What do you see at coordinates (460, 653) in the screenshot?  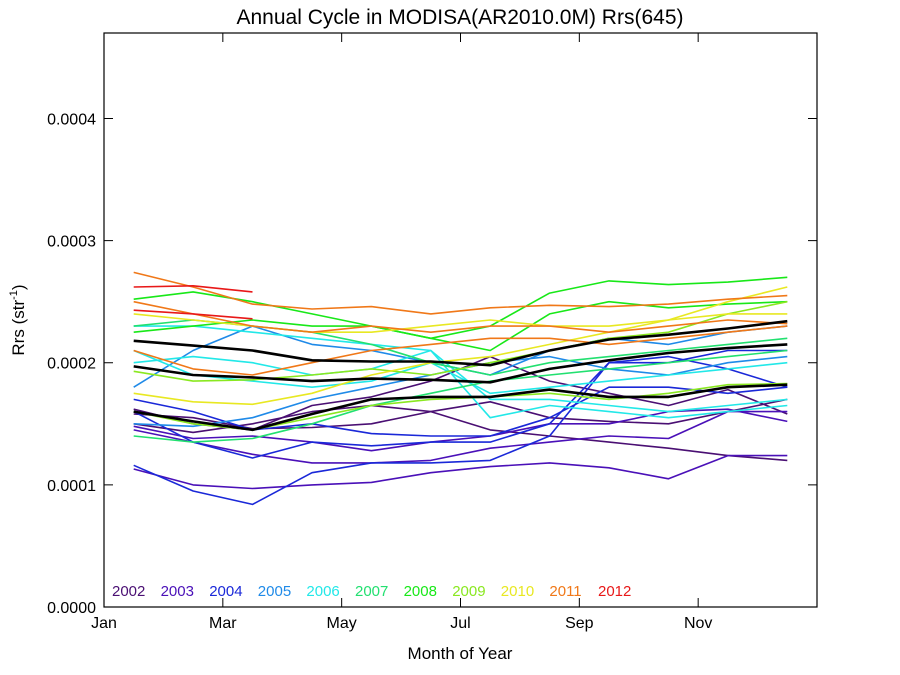 I see `x-axis-label: Month of Year` at bounding box center [460, 653].